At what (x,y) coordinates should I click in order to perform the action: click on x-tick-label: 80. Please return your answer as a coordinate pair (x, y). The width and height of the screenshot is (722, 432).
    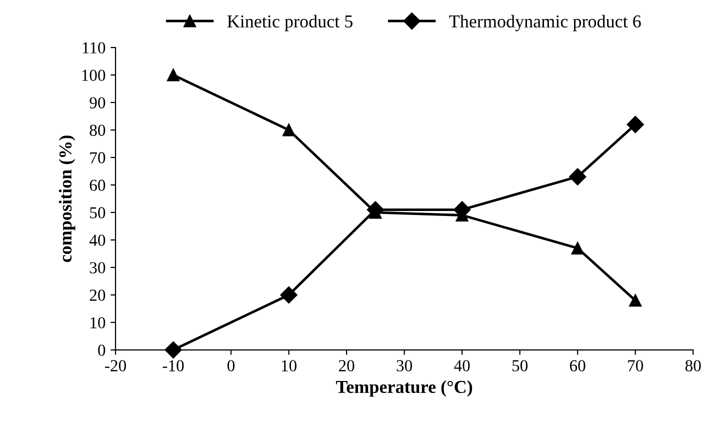
    Looking at the image, I should click on (693, 366).